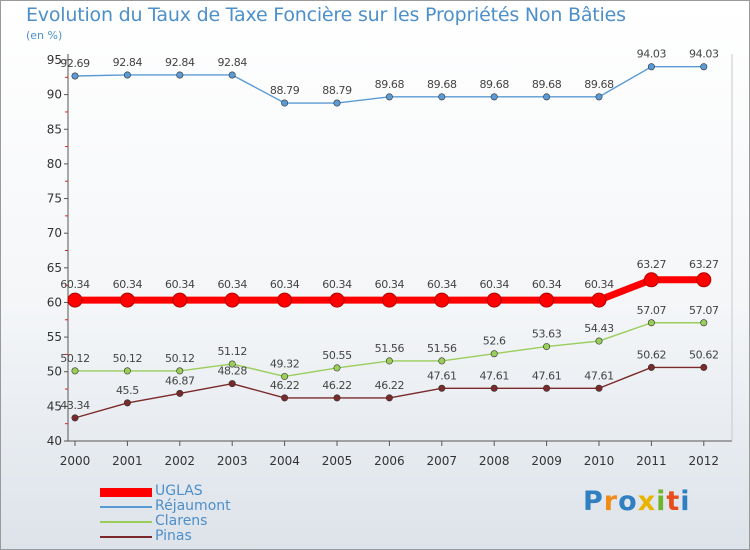  I want to click on data-label: 50.55, so click(337, 355).